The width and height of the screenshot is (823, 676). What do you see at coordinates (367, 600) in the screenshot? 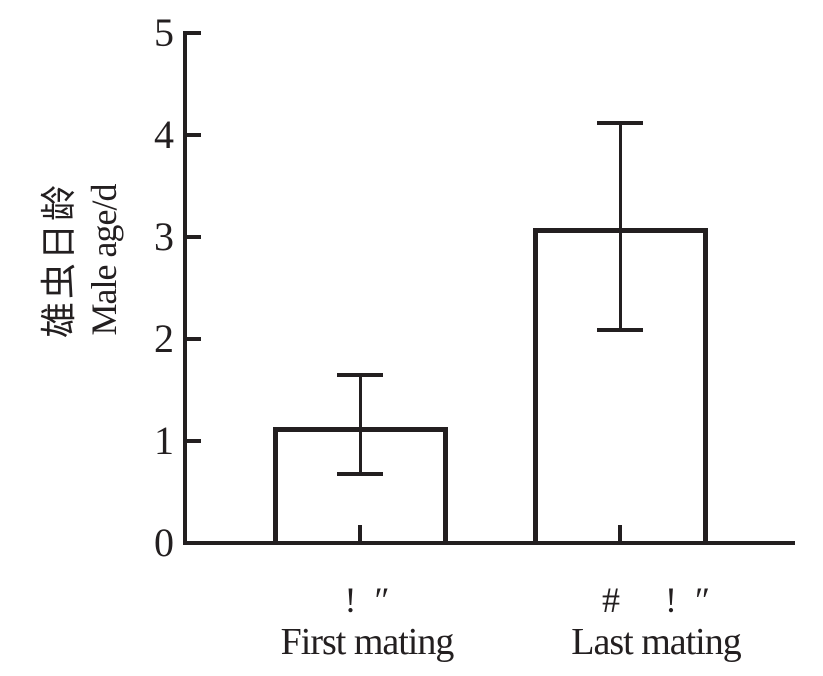
I see `significance-symbols-first-mating: ! ″` at bounding box center [367, 600].